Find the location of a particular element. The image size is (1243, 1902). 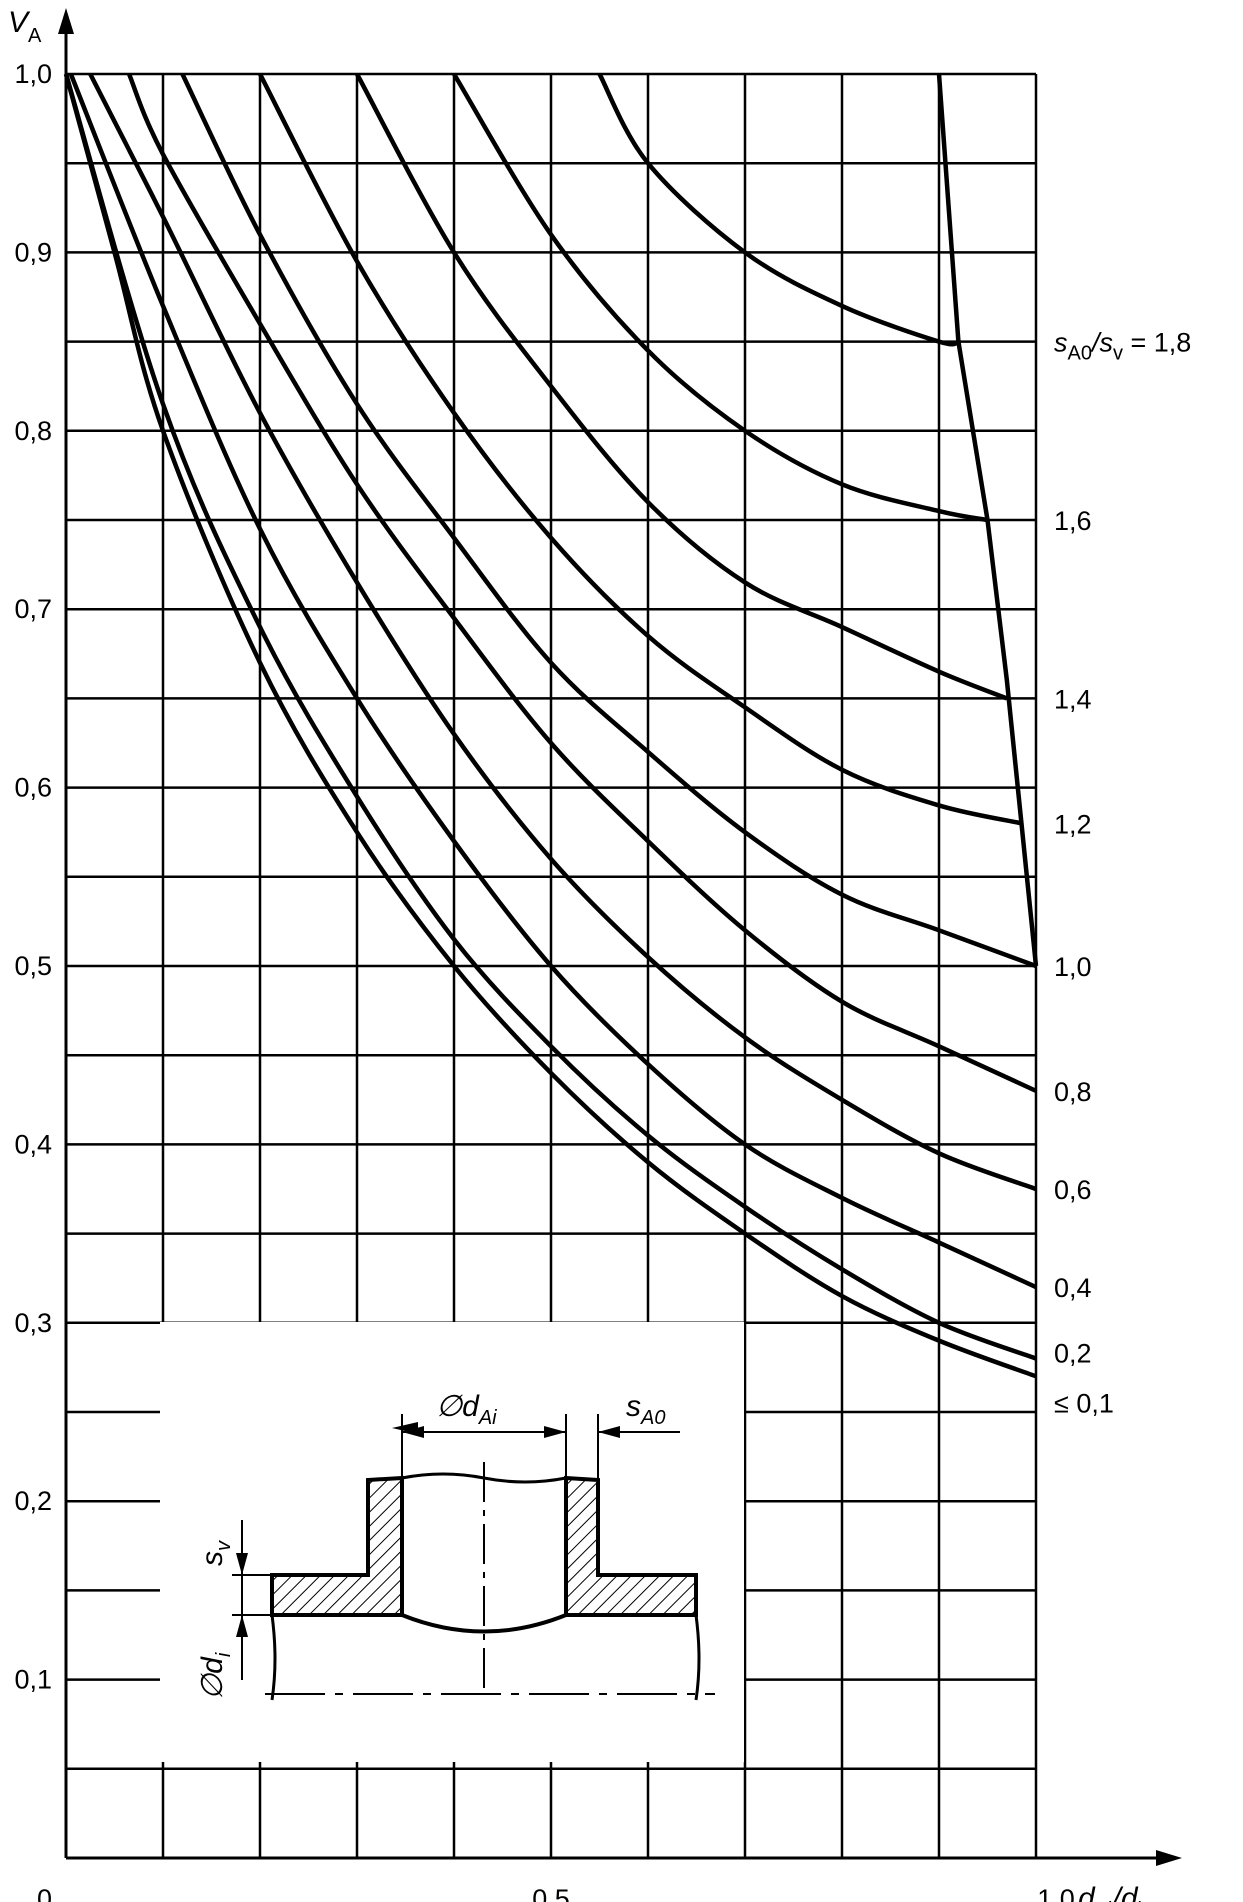

series-label: 1,0 is located at coordinates (1073, 967).